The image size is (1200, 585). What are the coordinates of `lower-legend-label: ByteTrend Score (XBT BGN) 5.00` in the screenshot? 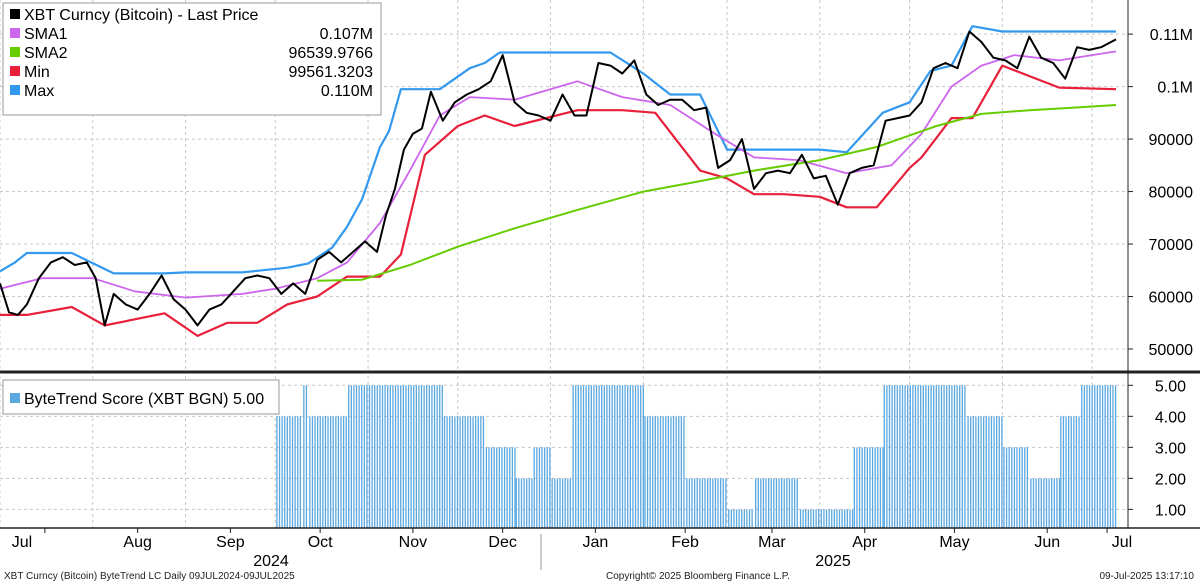 It's located at (144, 399).